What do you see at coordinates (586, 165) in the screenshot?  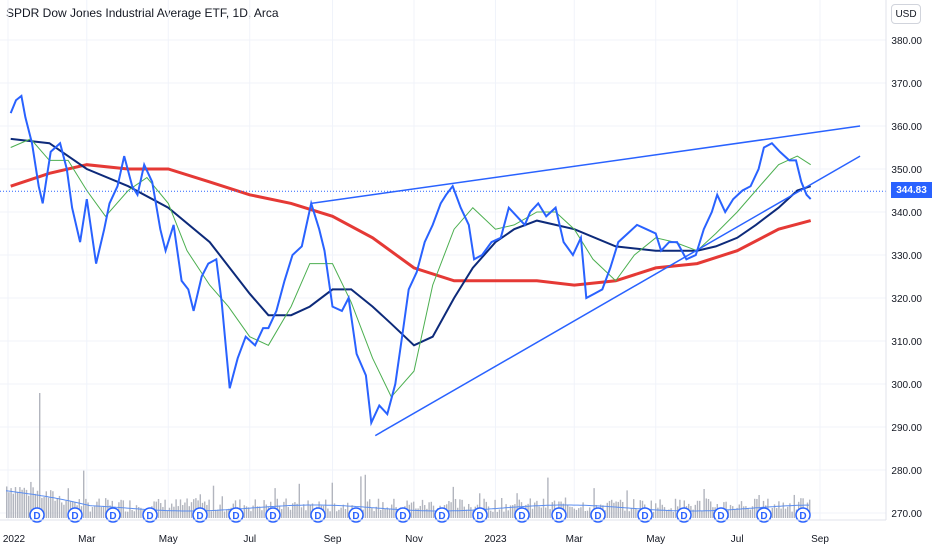 I see `trendline-upper` at bounding box center [586, 165].